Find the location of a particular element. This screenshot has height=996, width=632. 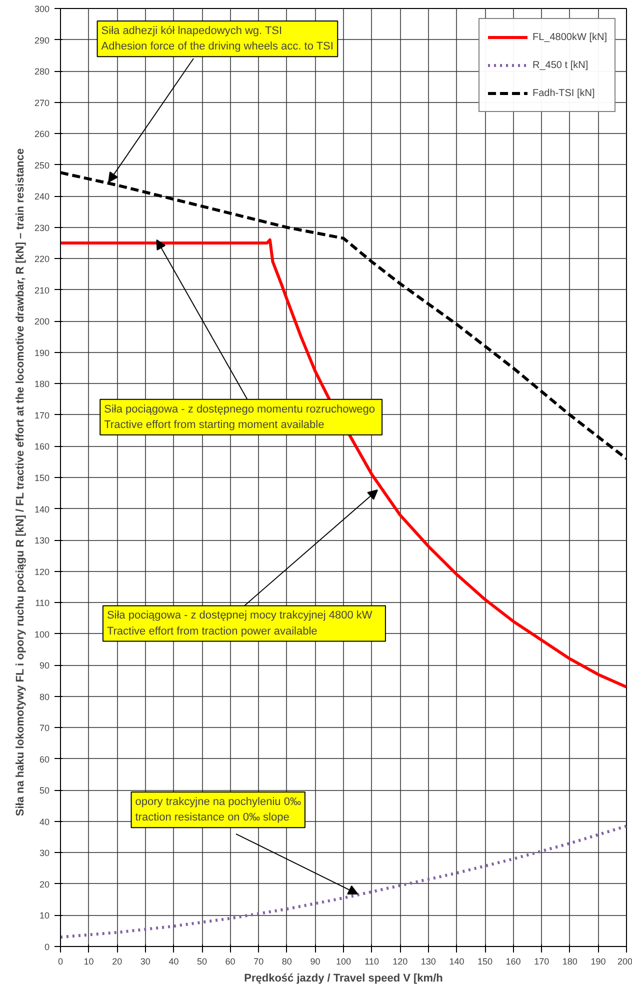

x-tick-label: 130 is located at coordinates (428, 961).